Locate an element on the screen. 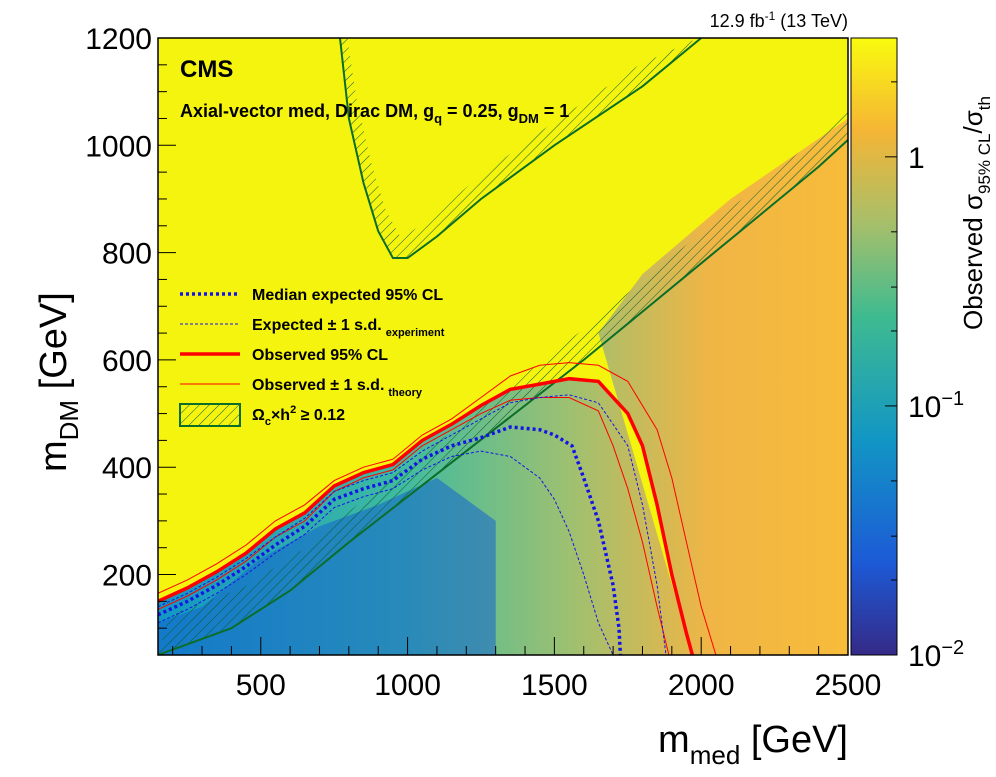 Image resolution: width=996 pixels, height=777 pixels. legend-entry-observed: Observed 95% CL is located at coordinates (284, 355).